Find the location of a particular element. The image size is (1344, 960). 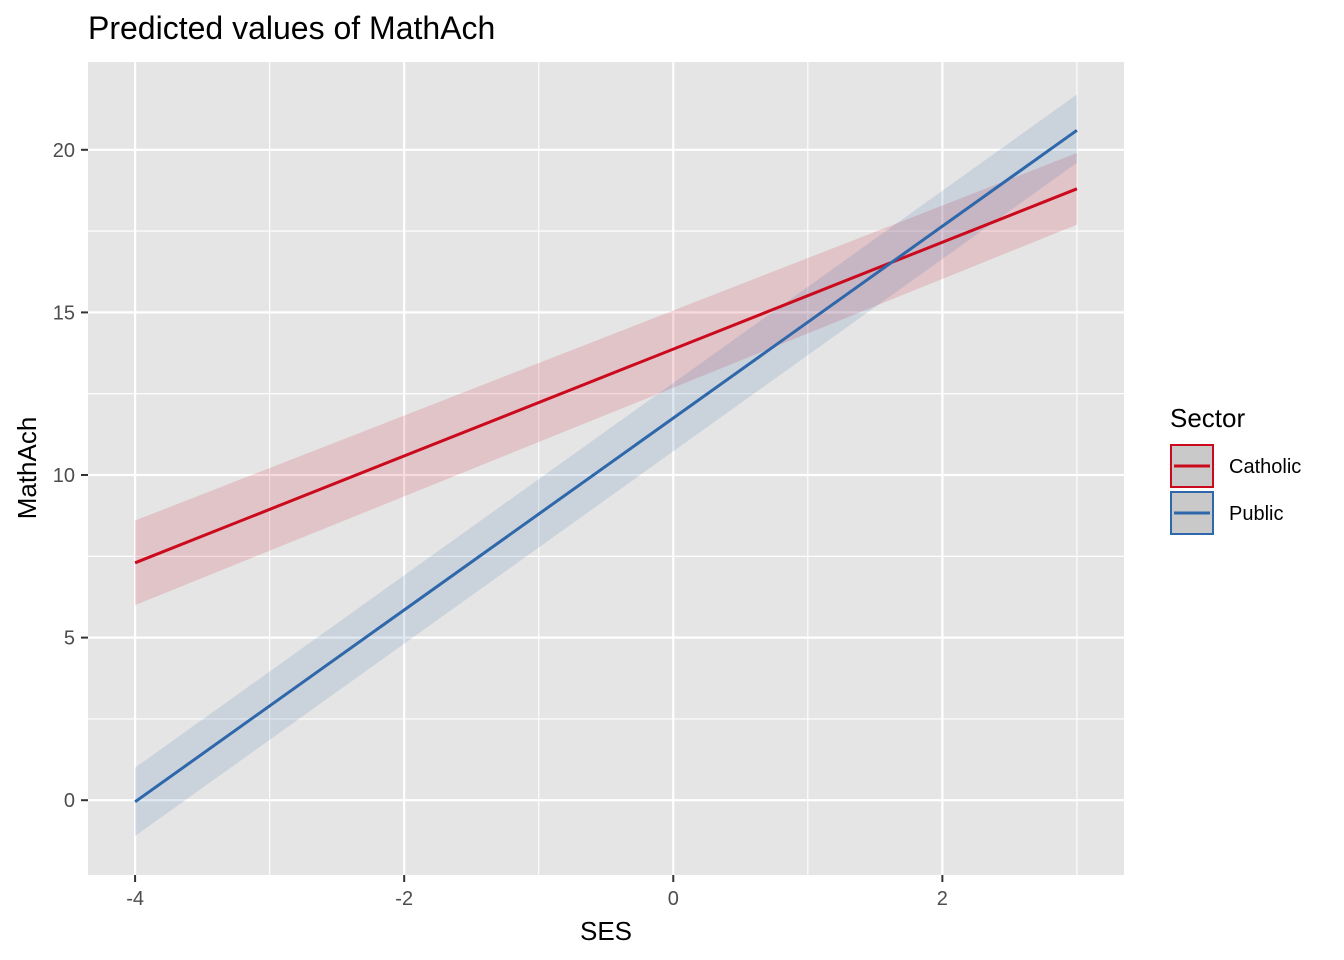

x-tick-label: 2 is located at coordinates (942, 899).